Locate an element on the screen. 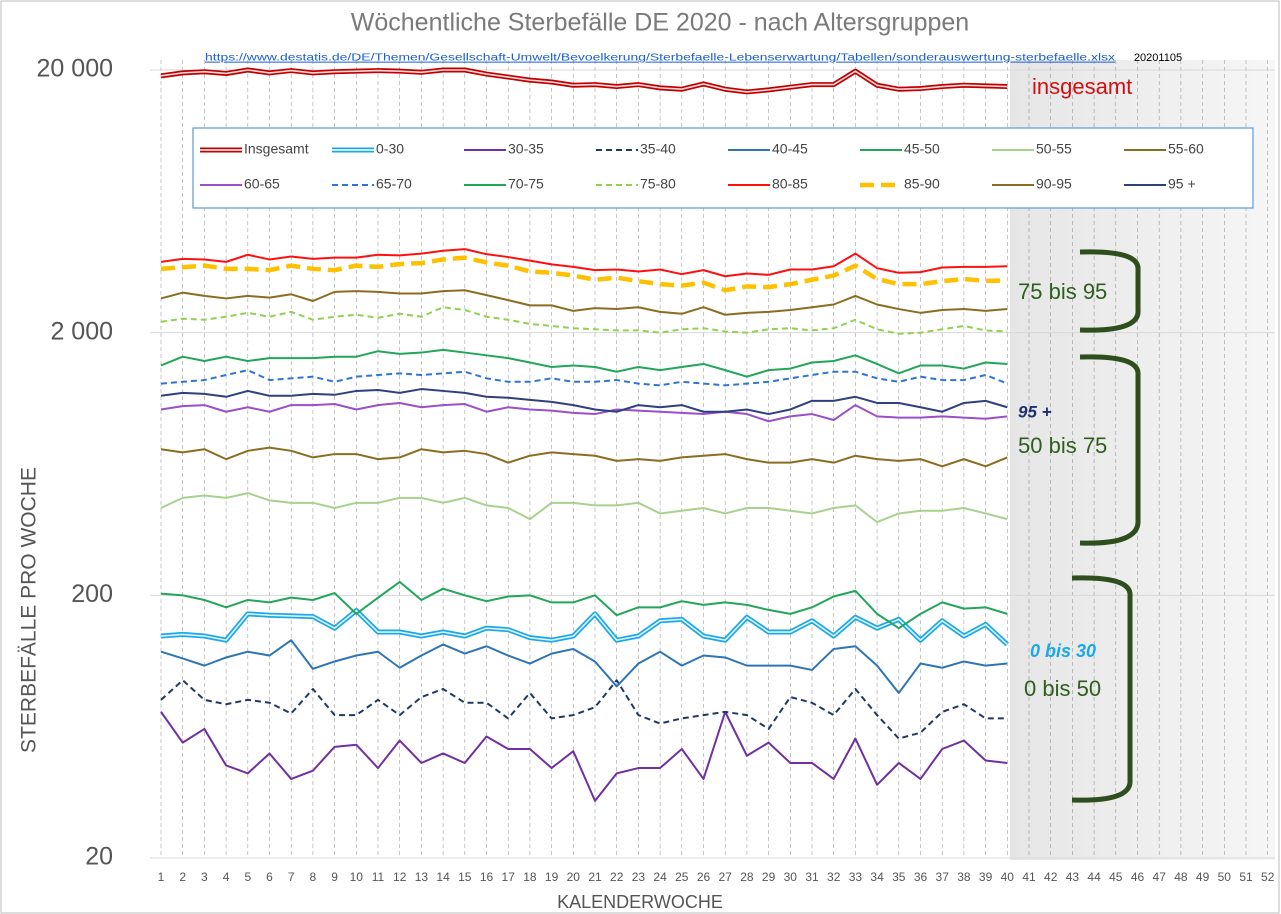 This screenshot has height=914, width=1281. series-line-highlight is located at coordinates (584, 627).